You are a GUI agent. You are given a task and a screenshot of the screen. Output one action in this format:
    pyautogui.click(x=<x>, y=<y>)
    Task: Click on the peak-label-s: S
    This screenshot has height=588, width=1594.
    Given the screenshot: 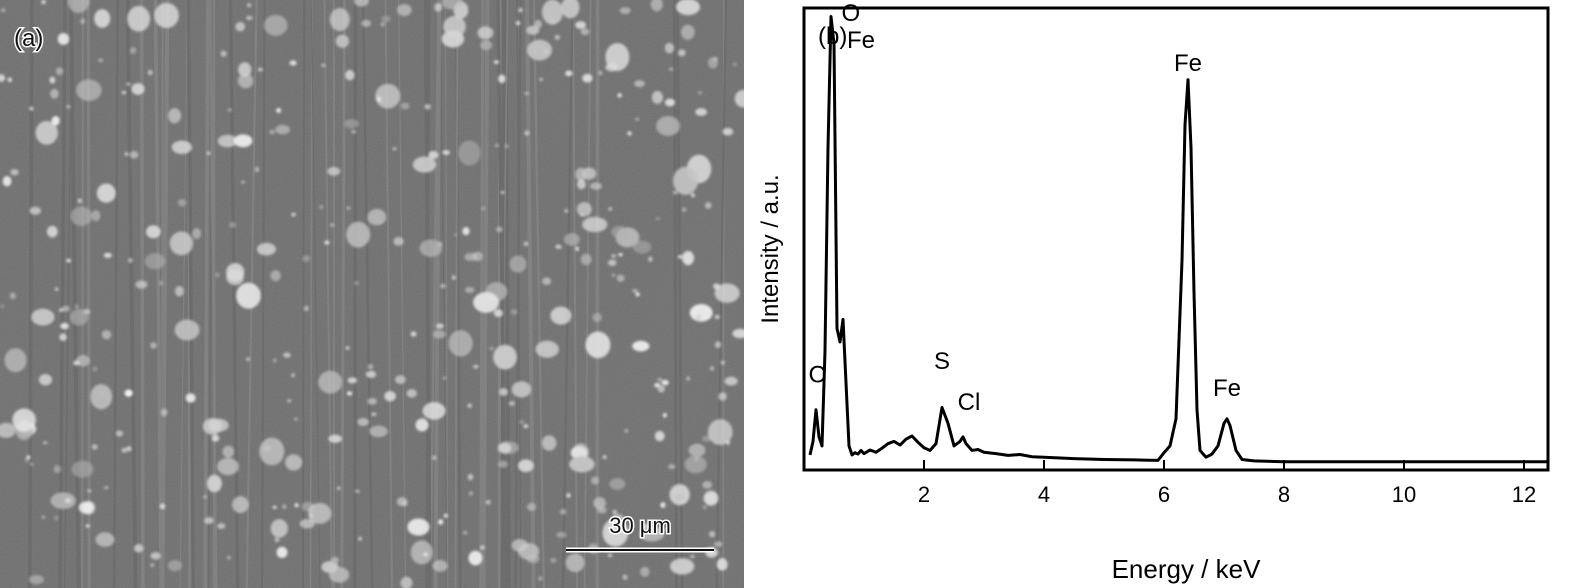 What is the action you would take?
    pyautogui.click(x=942, y=361)
    